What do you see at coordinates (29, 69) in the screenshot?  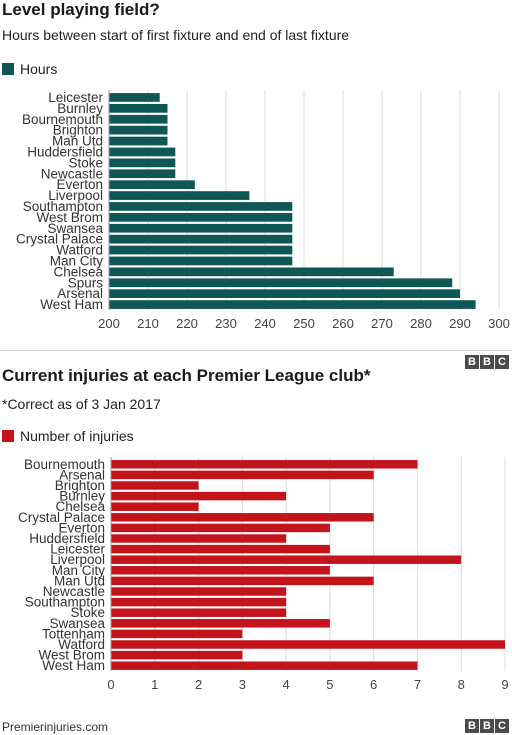 I see `legend: Hours` at bounding box center [29, 69].